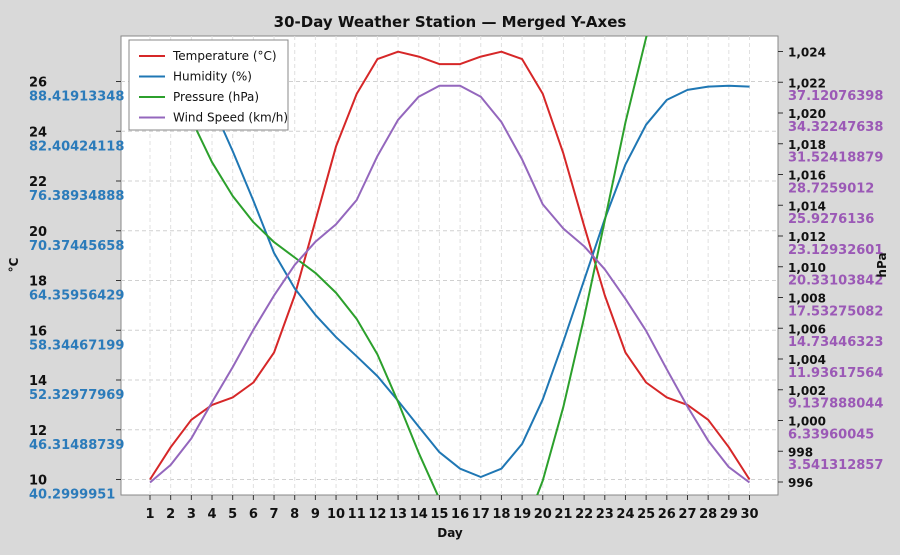  What do you see at coordinates (835, 465) in the screenshot?
I see `wind-tick-label: 3.541312857` at bounding box center [835, 465].